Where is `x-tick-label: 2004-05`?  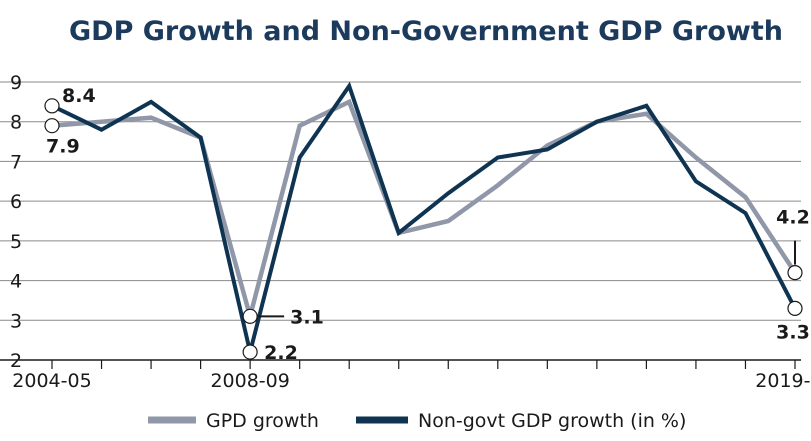 x-tick-label: 2004-05 is located at coordinates (51, 381).